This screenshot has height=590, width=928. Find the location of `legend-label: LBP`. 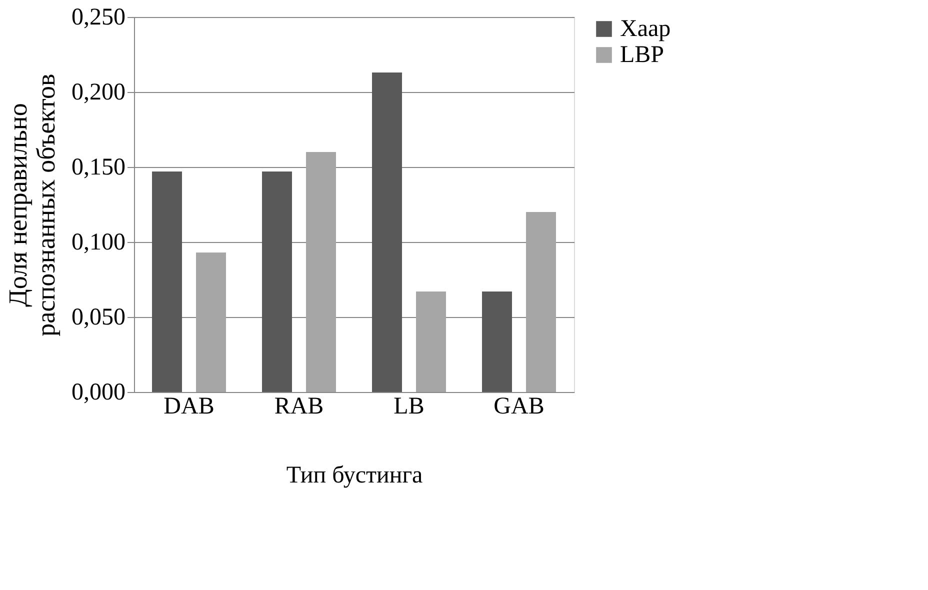

legend-label: LBP is located at coordinates (642, 55).